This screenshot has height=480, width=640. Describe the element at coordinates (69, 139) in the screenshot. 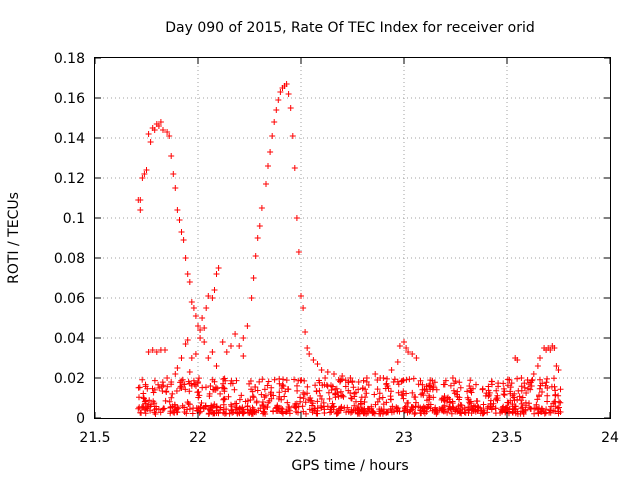

I see `y-tick-label: 0.14` at that location.